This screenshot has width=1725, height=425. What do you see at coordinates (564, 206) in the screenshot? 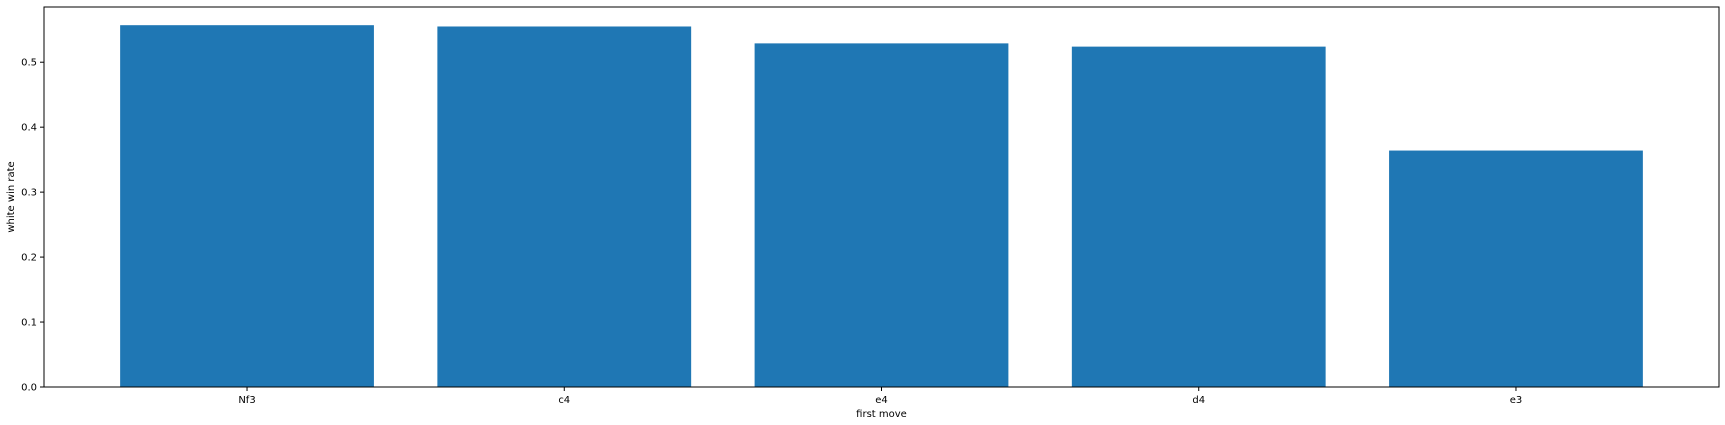
I see `bar-c4` at bounding box center [564, 206].